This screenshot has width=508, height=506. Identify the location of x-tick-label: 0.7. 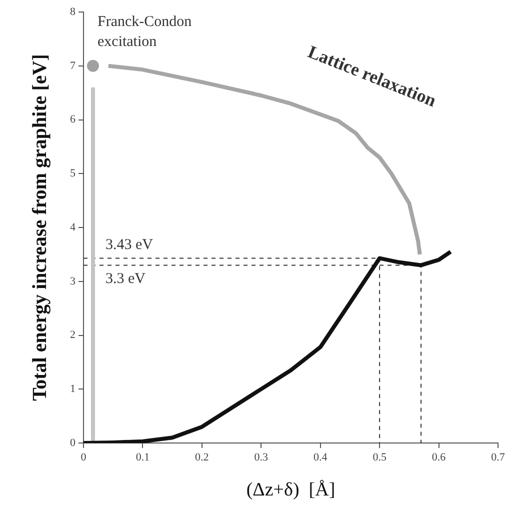
(498, 457).